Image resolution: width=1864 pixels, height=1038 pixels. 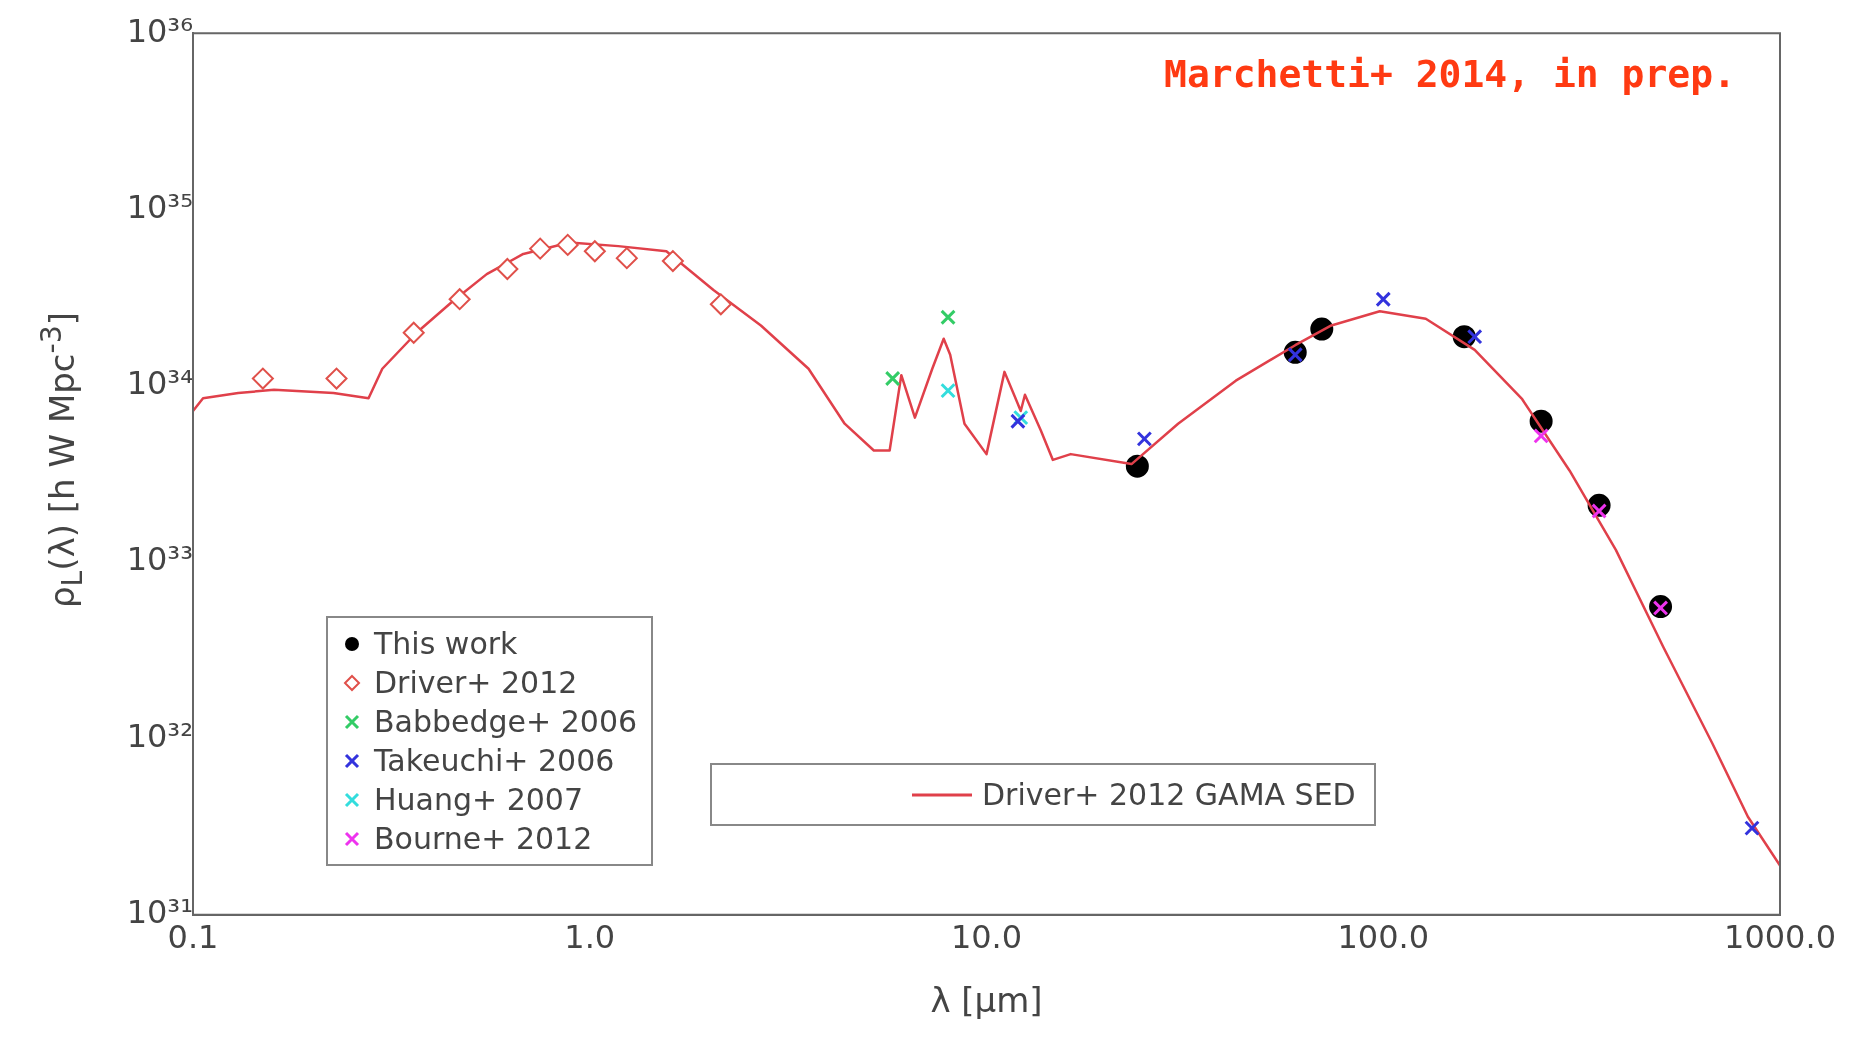 I want to click on y-tick-label: 10³³, so click(x=159, y=559).